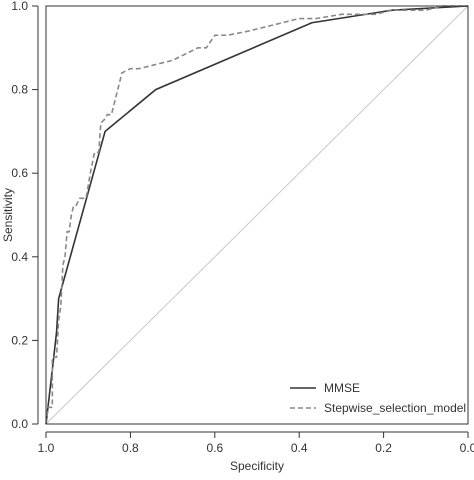 The height and width of the screenshot is (480, 474). I want to click on y-tick-label: 0.8, so click(19, 90).